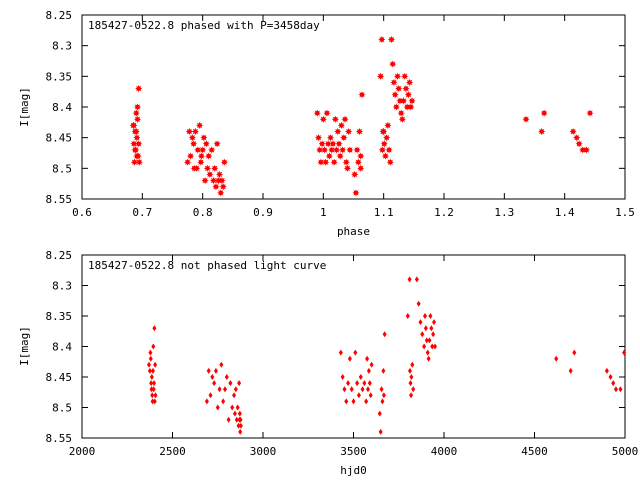  I want to click on x-tick-label: 0.8, so click(203, 212).